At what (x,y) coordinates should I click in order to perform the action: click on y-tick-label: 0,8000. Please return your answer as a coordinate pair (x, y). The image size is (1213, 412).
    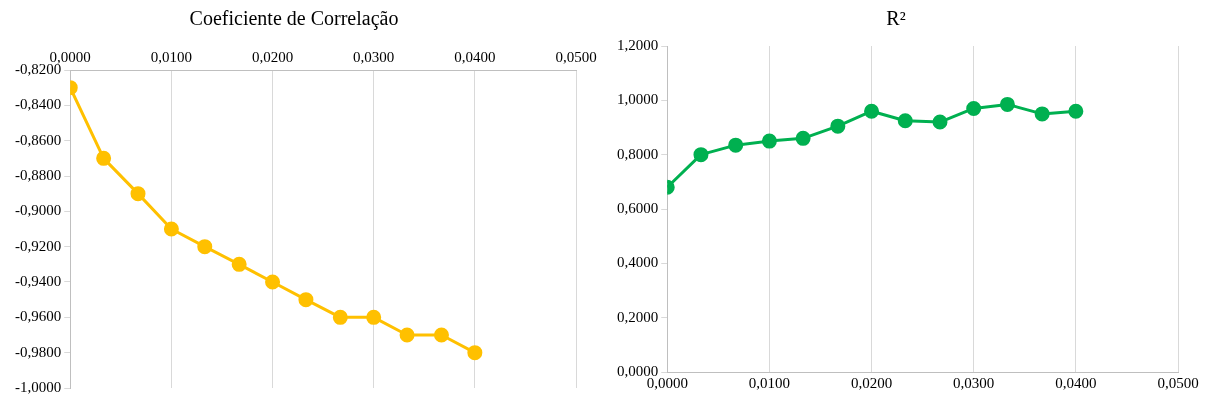
    Looking at the image, I should click on (638, 153).